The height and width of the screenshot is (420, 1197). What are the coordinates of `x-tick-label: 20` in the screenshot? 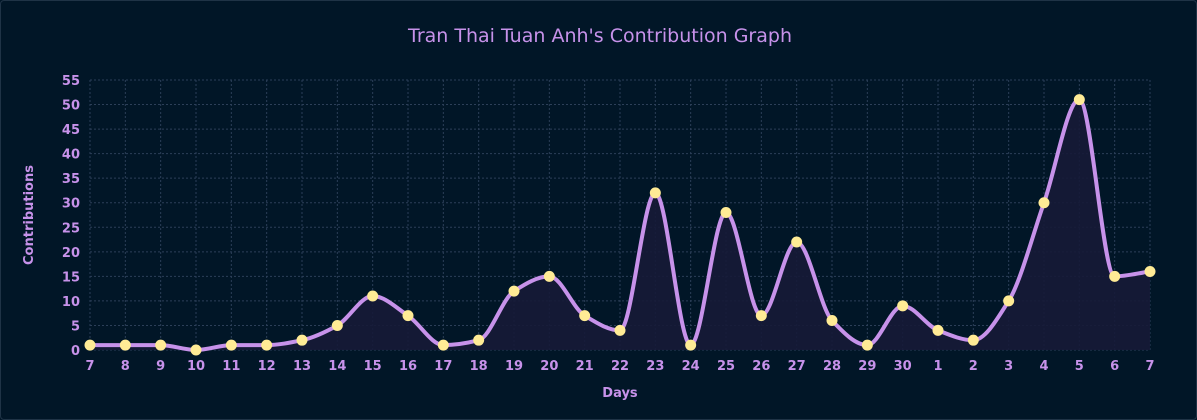 It's located at (549, 366).